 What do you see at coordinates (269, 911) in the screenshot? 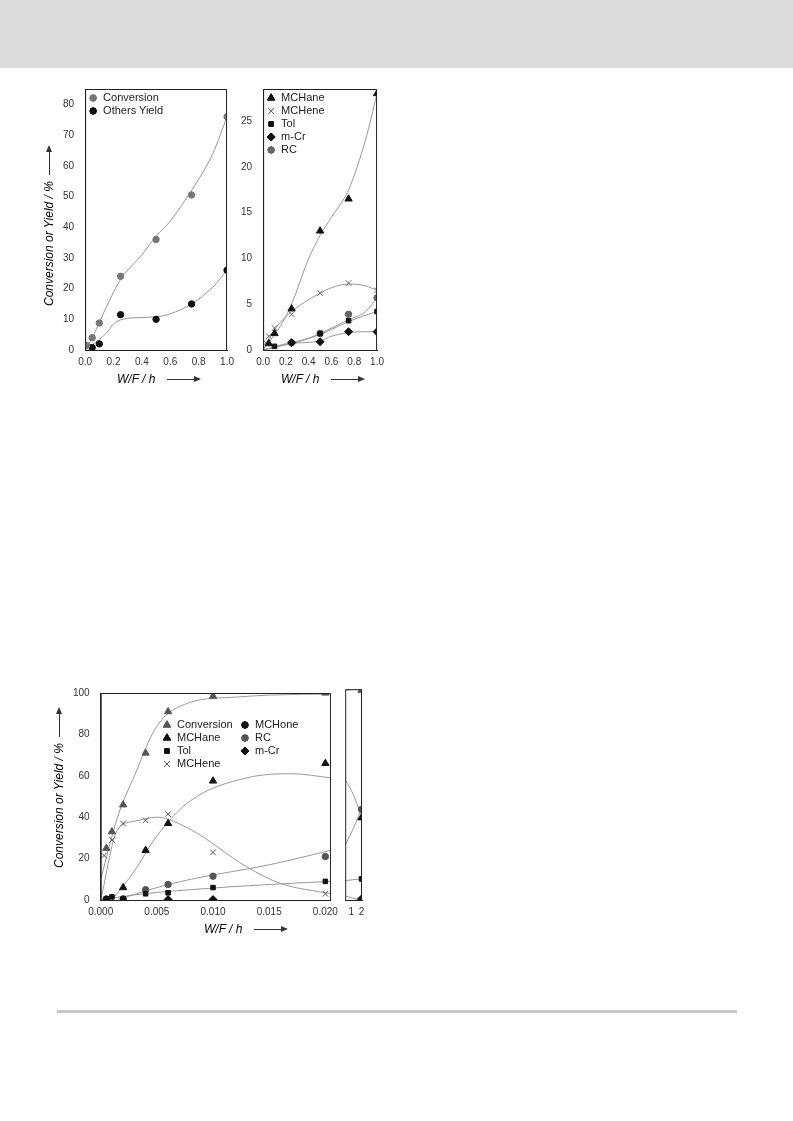
I see `x-tick-label: 0.015` at bounding box center [269, 911].